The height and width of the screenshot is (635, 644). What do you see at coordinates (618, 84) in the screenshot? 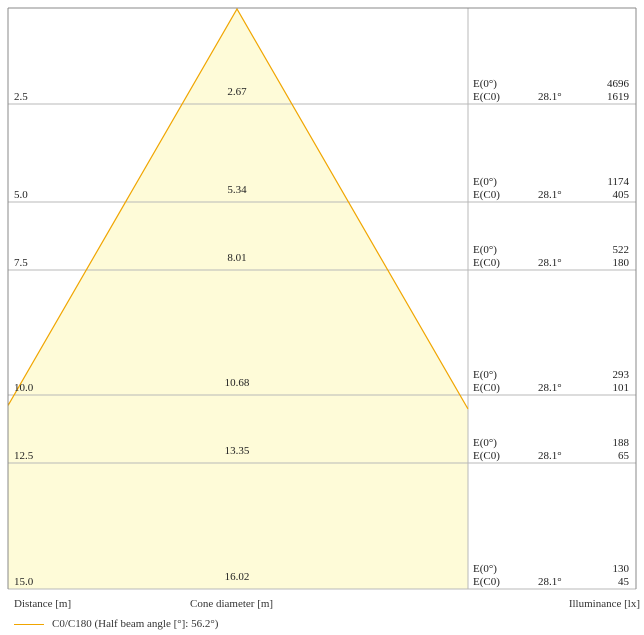
I see `e0-value: 4696` at bounding box center [618, 84].